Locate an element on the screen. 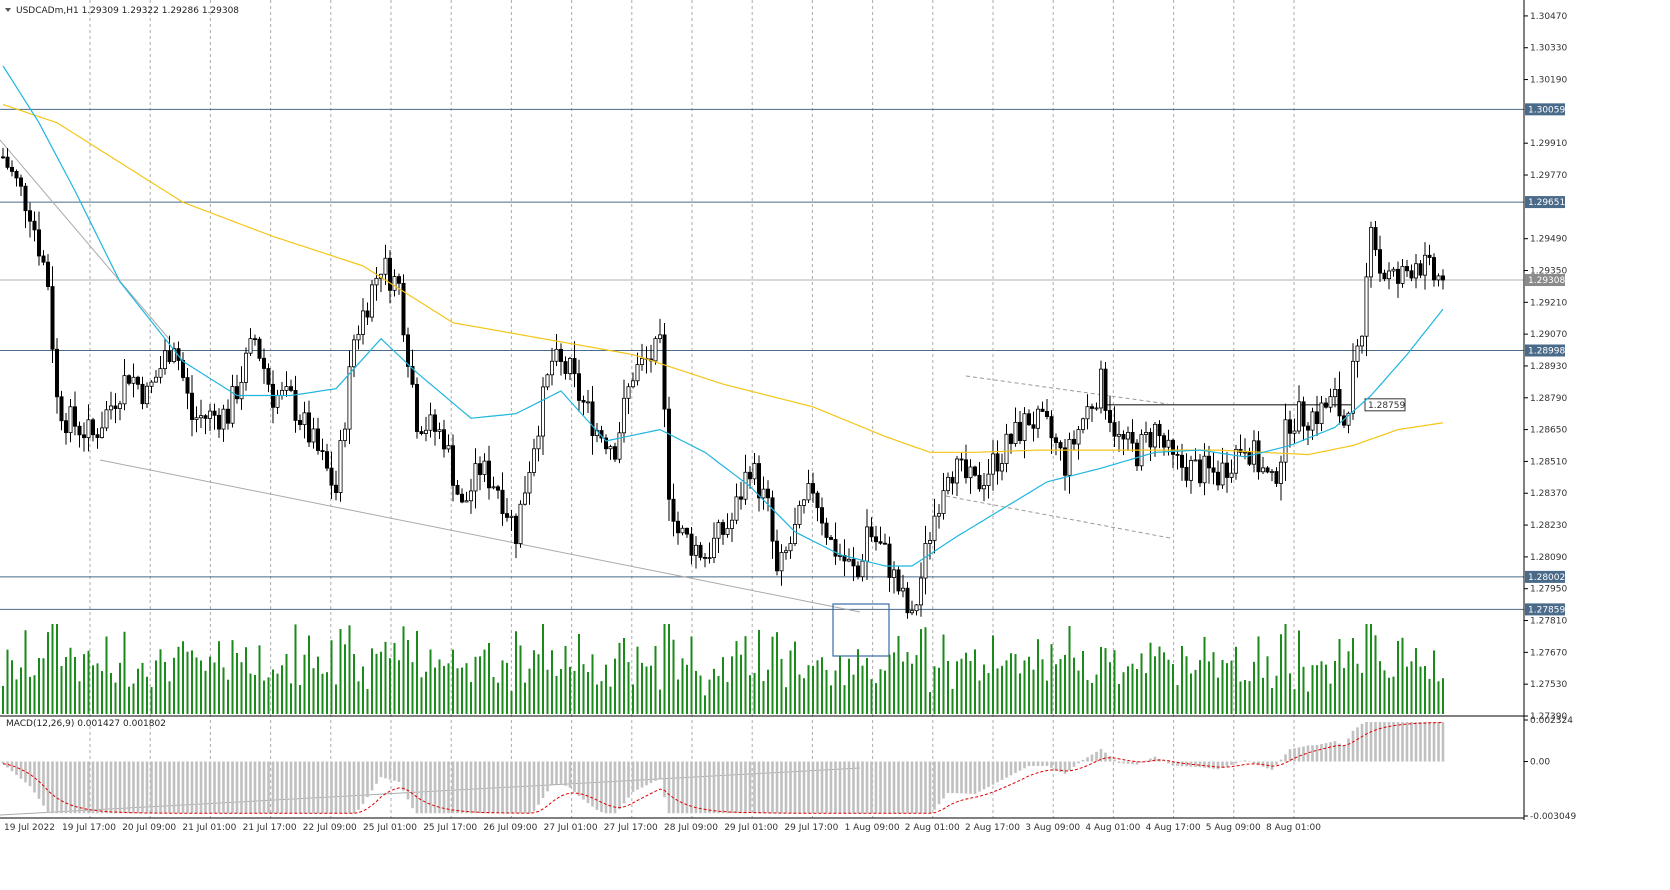 Image resolution: width=1670 pixels, height=890 pixels. macd-tick-label: 0.002324 is located at coordinates (1551, 721).